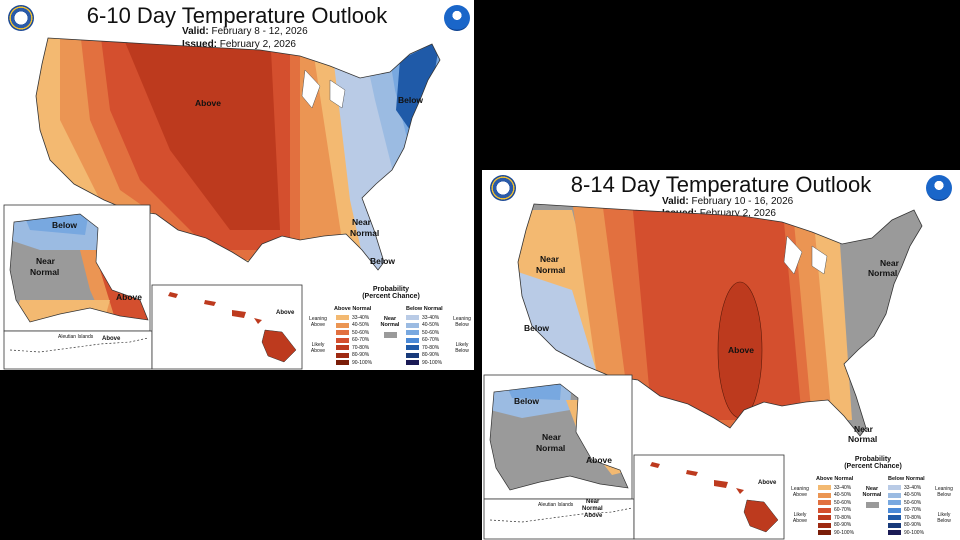  I want to click on valid-dates: Valid: February 10 - 16, 2026, so click(728, 201).